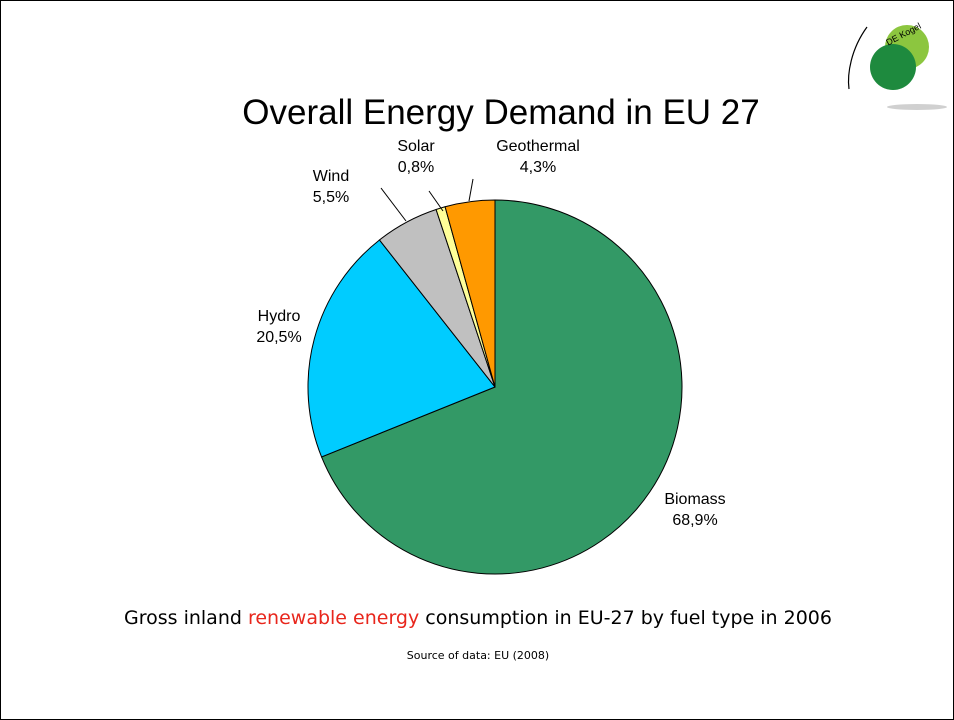  I want to click on pie-slice-geothermal, so click(470, 293).